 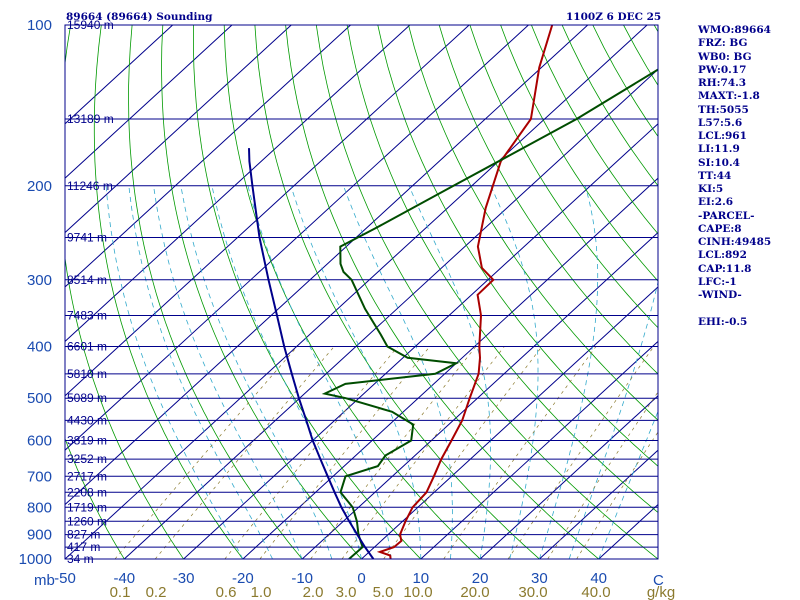 I want to click on mixing-ratio-label: 10.0, so click(x=417, y=592).